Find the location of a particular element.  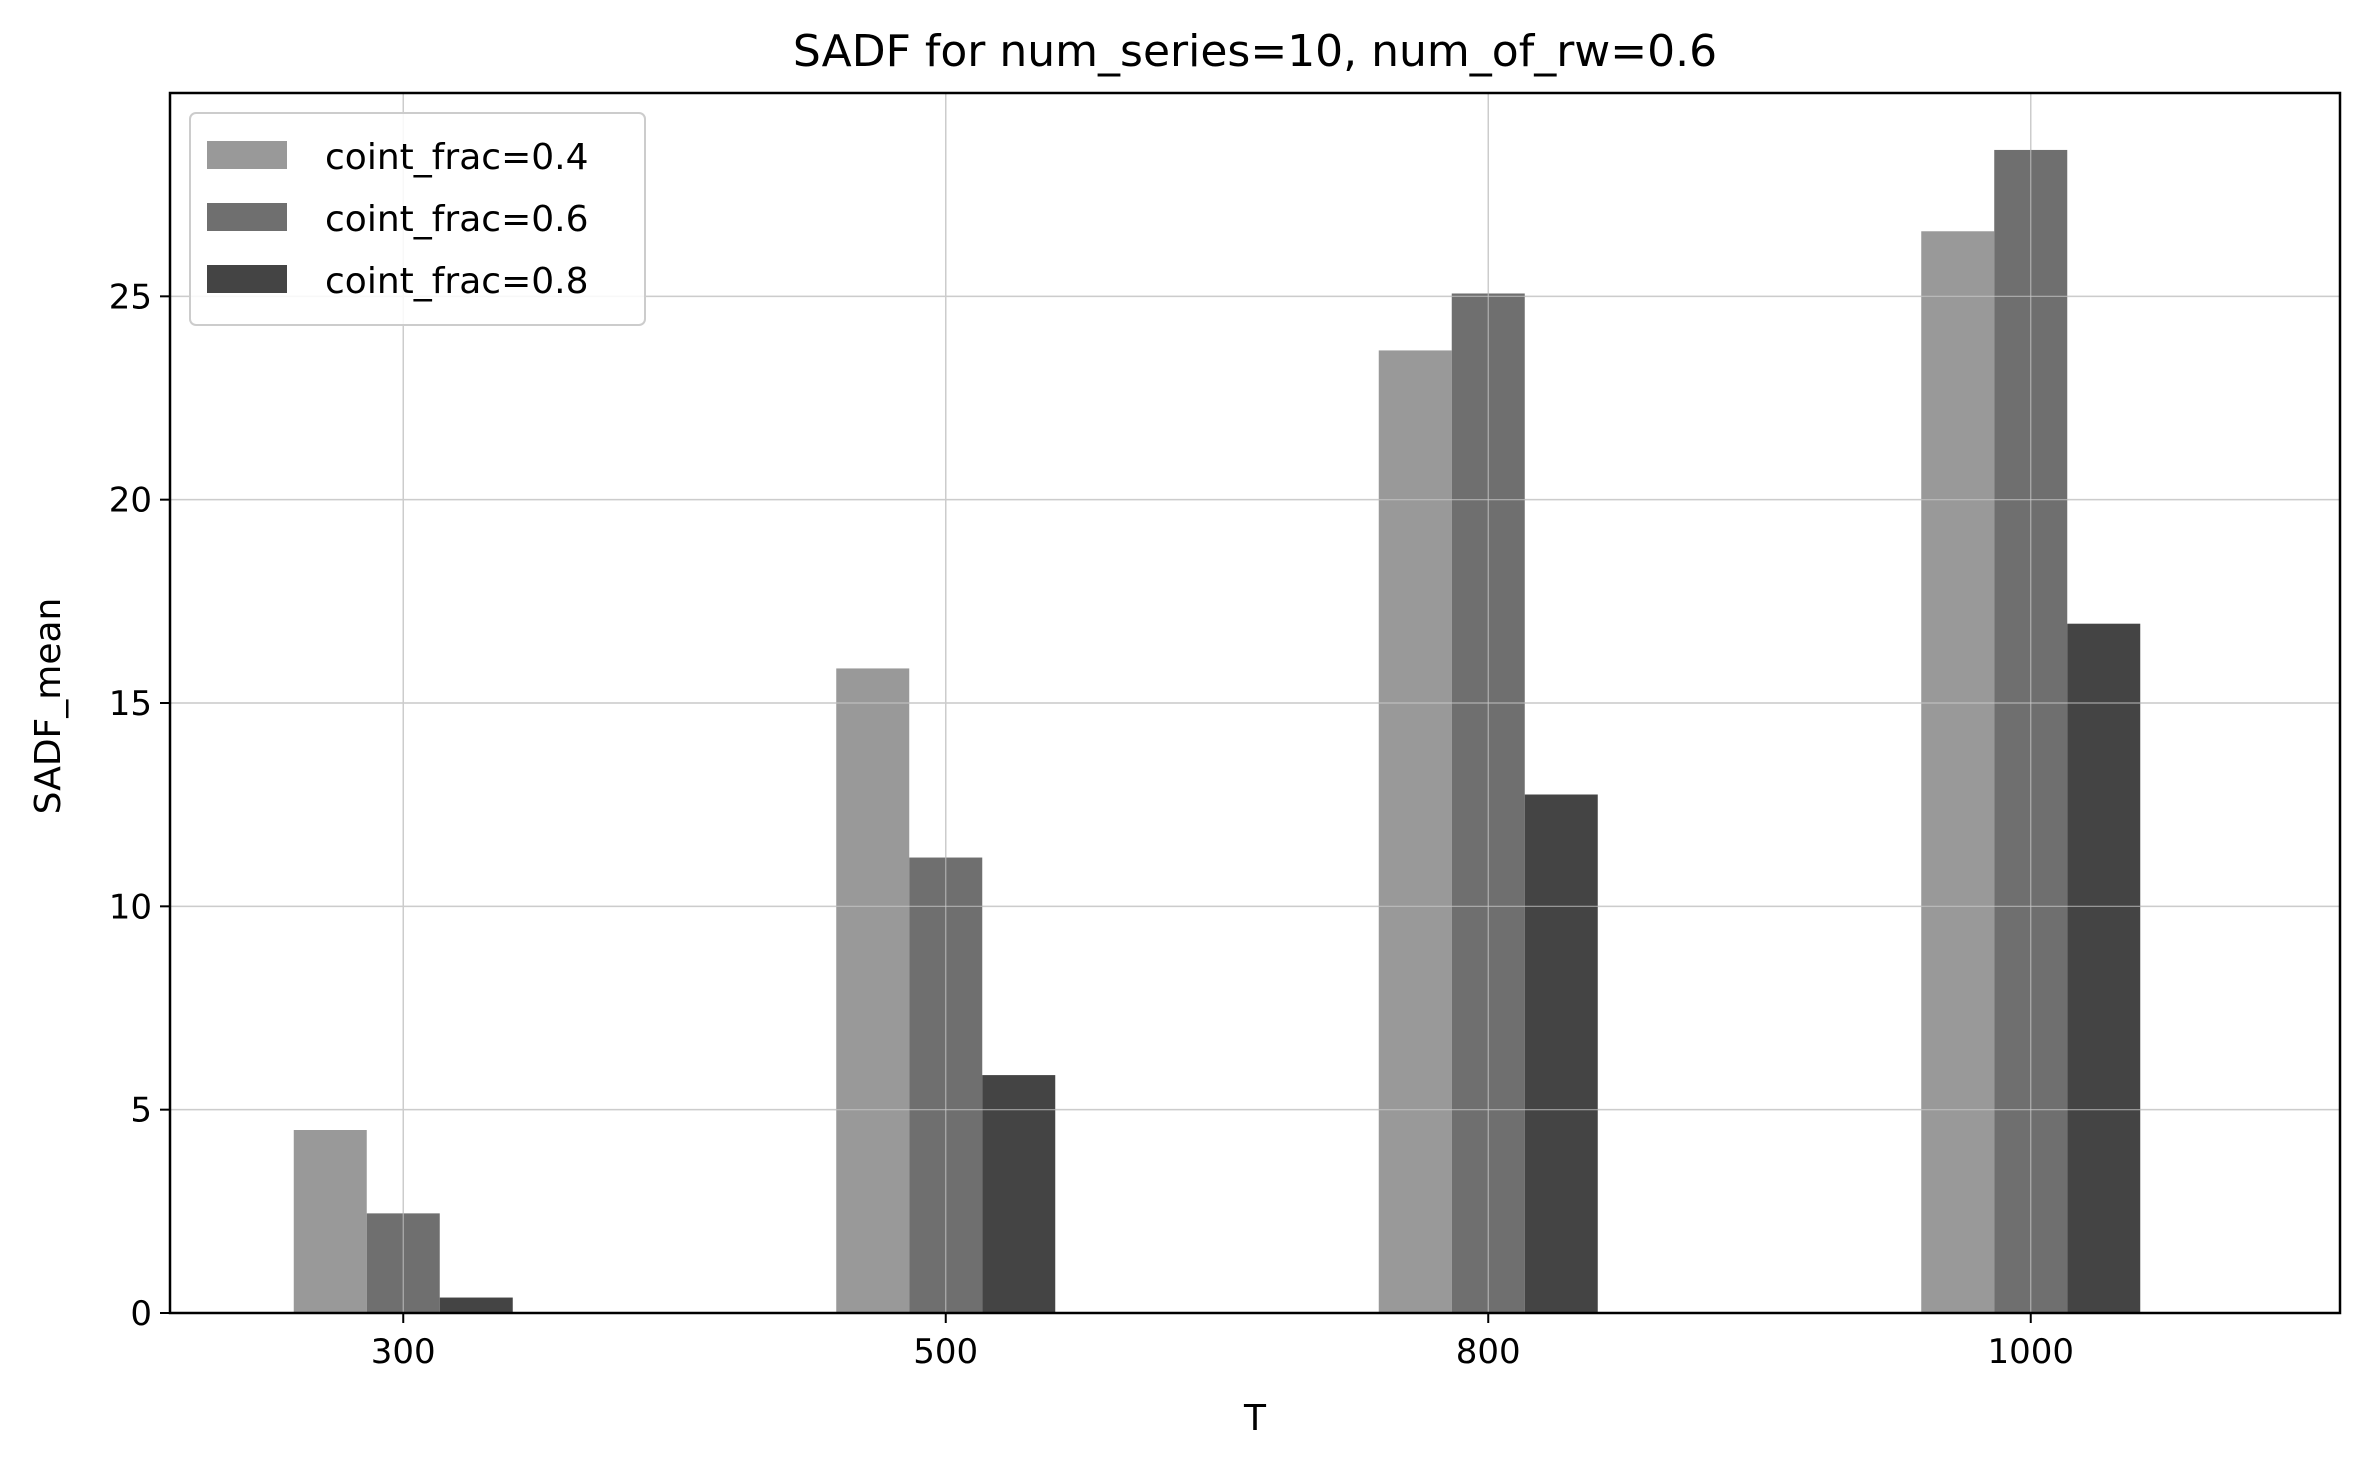

legend-label-2: coint_frac=0.8 is located at coordinates (457, 281).